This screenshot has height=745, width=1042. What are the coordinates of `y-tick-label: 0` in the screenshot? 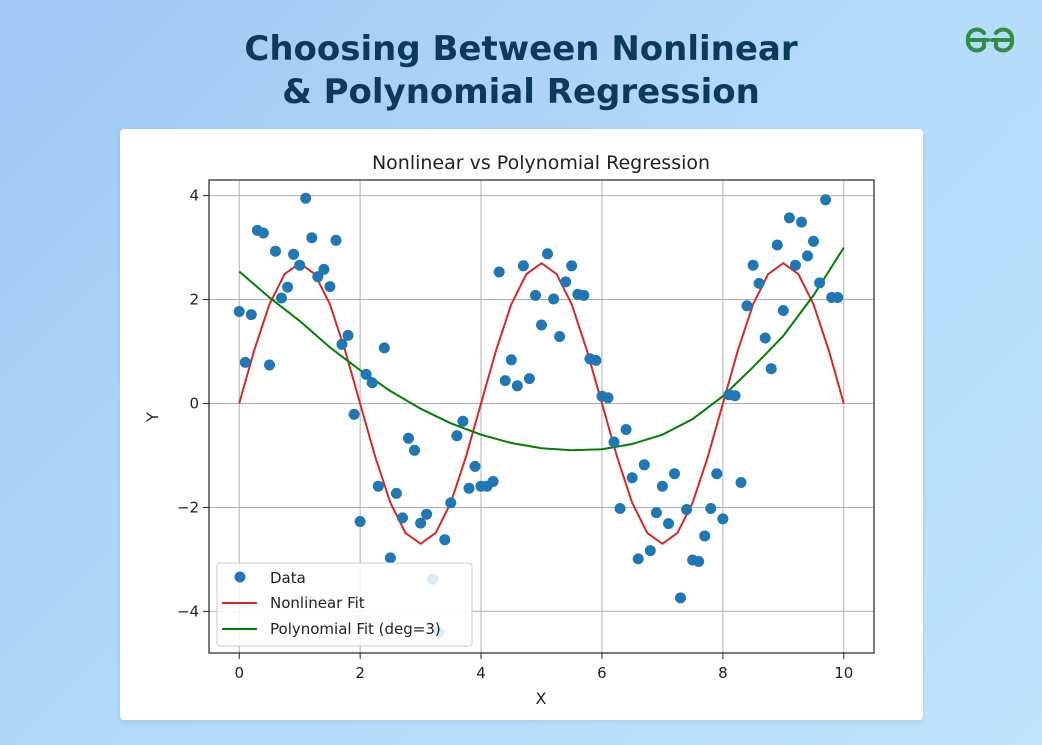 It's located at (194, 404).